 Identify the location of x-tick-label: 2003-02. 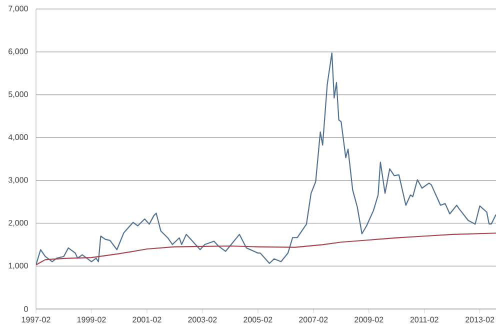
(202, 319).